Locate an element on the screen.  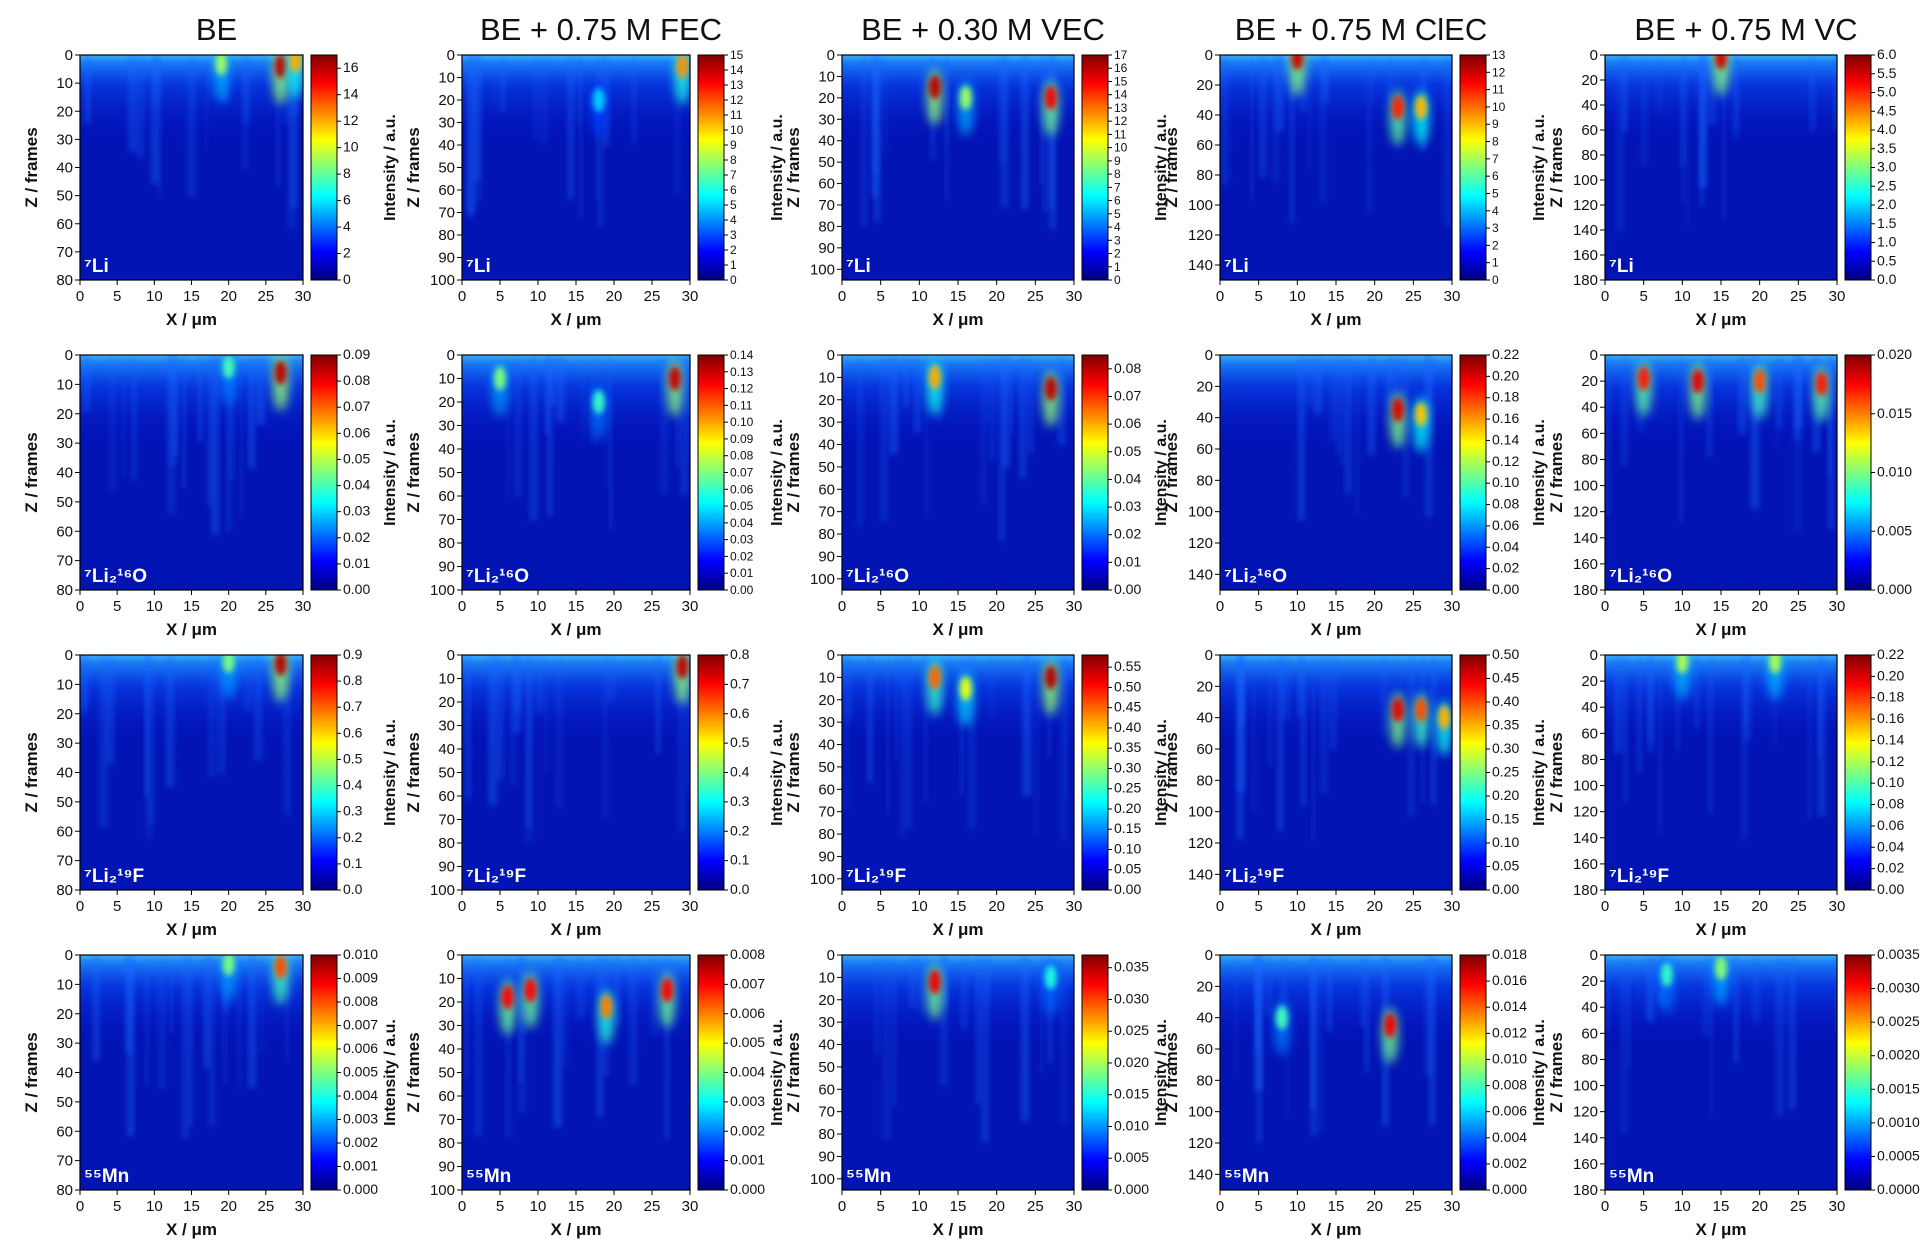
colorbar-tick-label: 0.07 is located at coordinates (742, 473).